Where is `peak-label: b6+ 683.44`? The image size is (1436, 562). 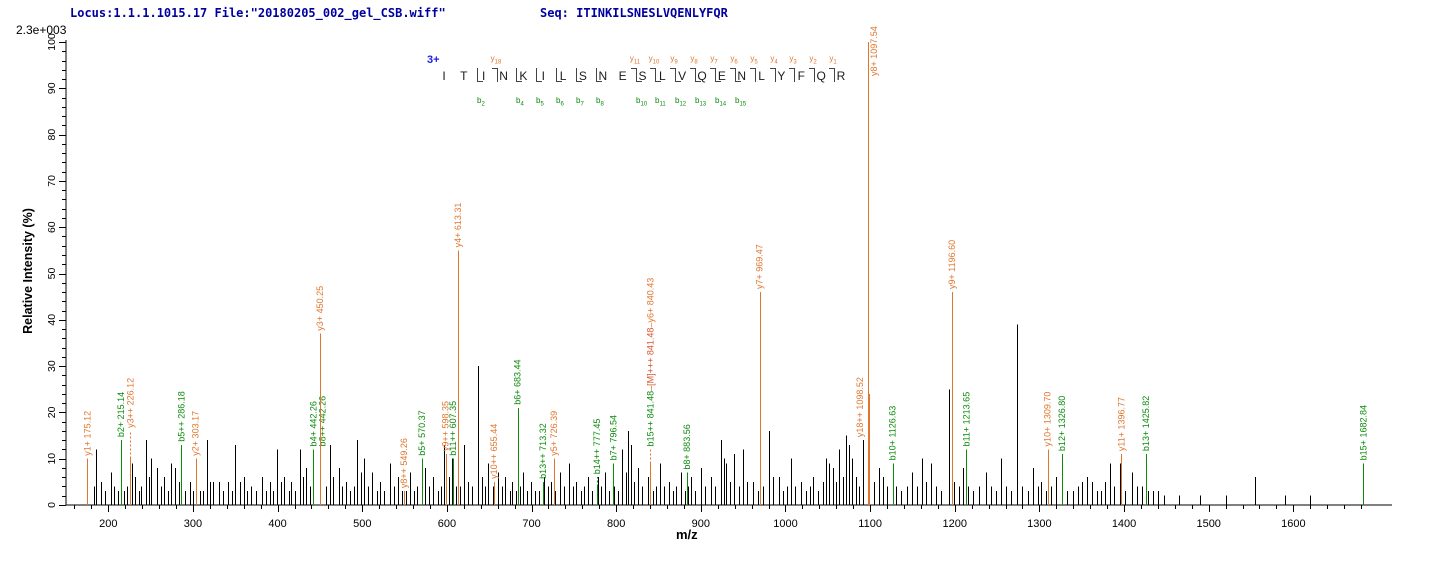
peak-label: b6+ 683.44 is located at coordinates (518, 381).